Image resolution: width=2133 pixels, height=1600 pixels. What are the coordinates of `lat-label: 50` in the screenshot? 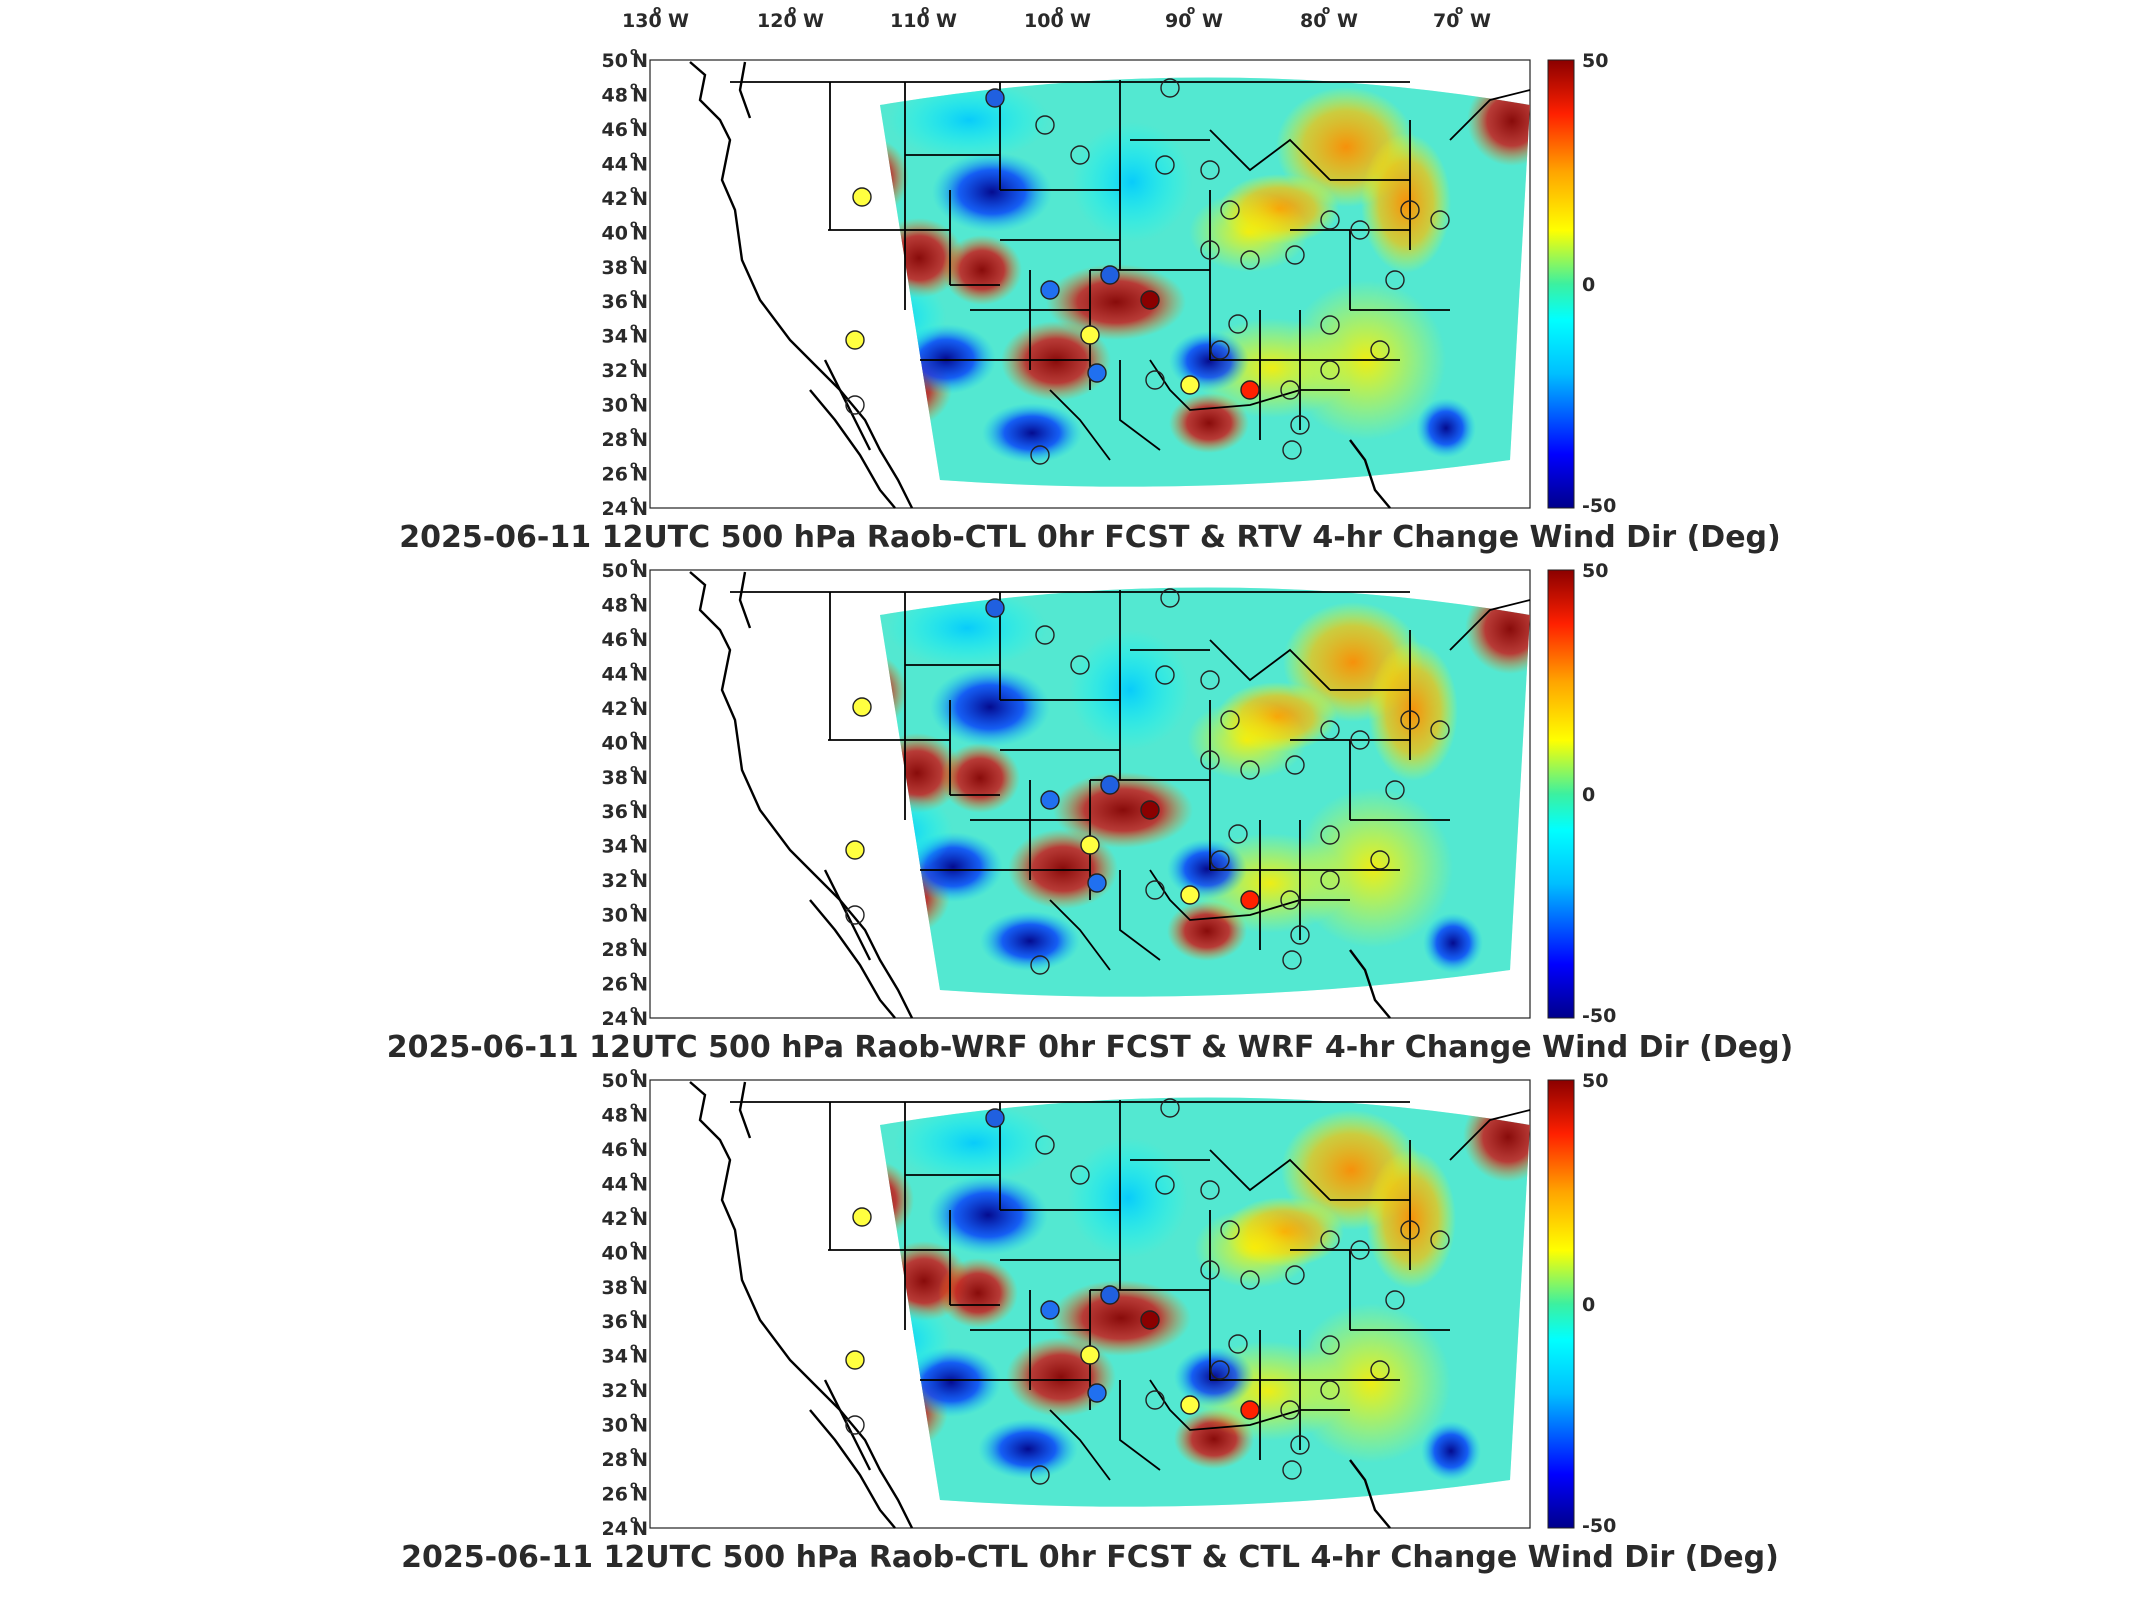 It's located at (615, 1081).